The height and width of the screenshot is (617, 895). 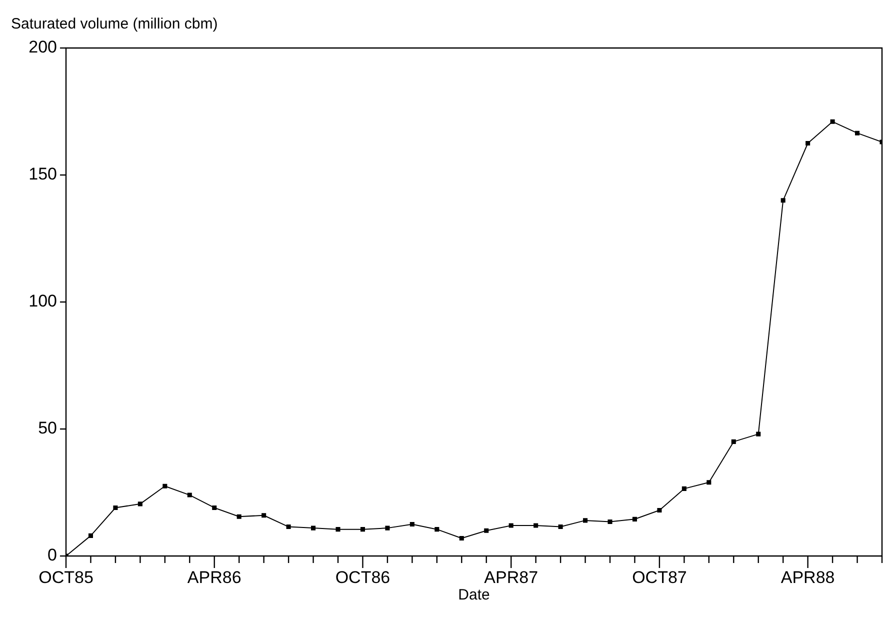 What do you see at coordinates (362, 578) in the screenshot?
I see `x-tick-label: OCT86` at bounding box center [362, 578].